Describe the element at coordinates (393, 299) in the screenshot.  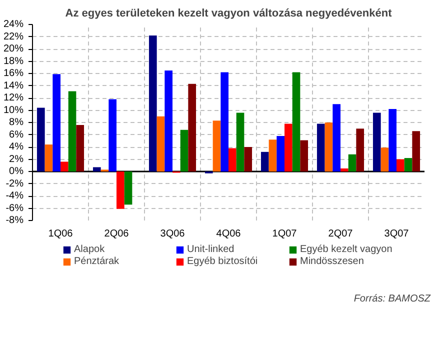
I see `text: Forrás: BAMOSZ` at that location.